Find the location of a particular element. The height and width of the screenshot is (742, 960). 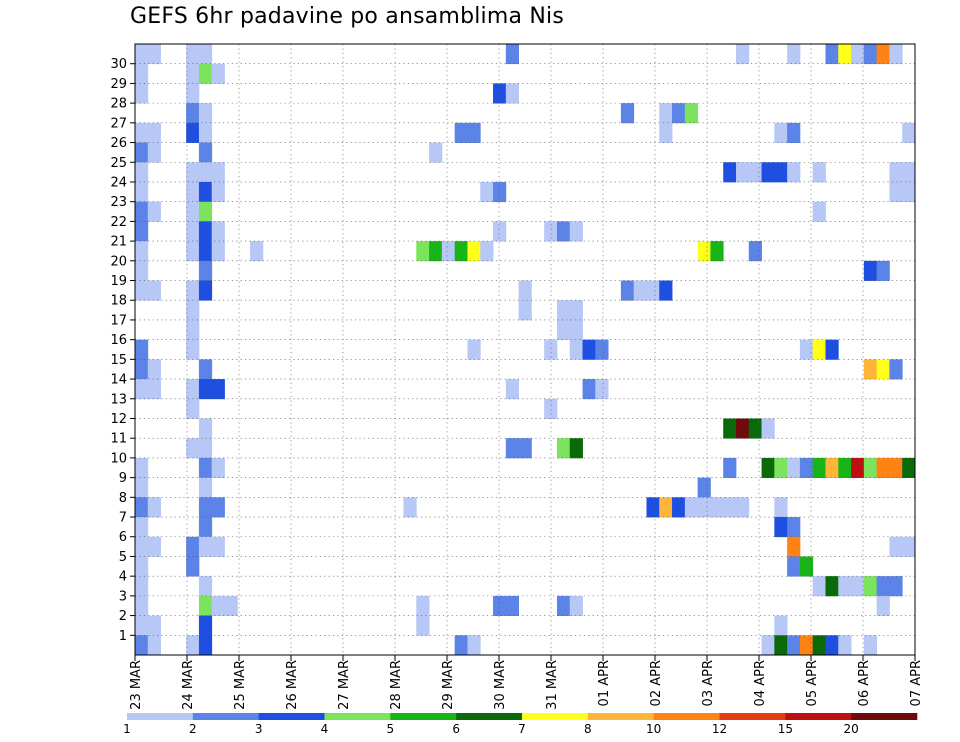

y-tick-label: 6 is located at coordinates (123, 537).